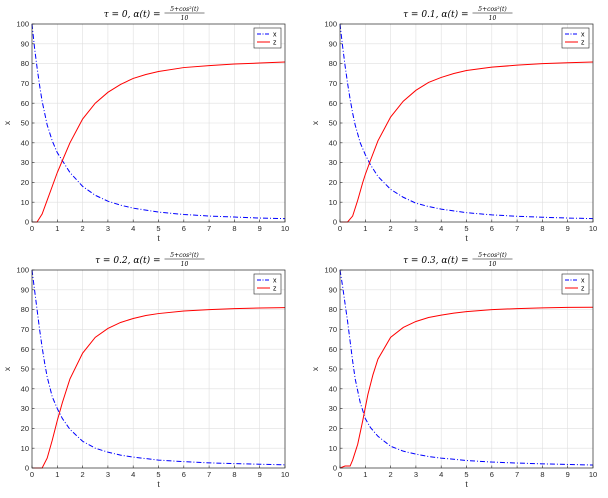 This screenshot has width=608, height=498. Describe the element at coordinates (466, 387) in the screenshot. I see `series-line-z` at that location.